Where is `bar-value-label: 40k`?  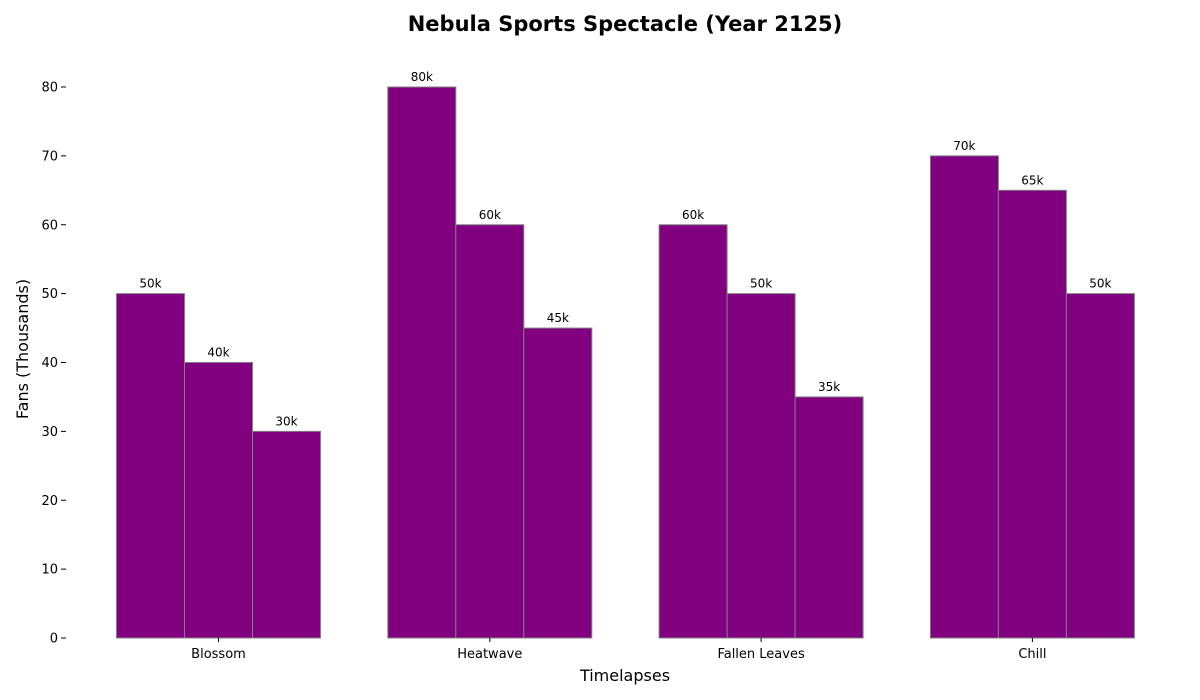
bar-value-label: 40k is located at coordinates (218, 353).